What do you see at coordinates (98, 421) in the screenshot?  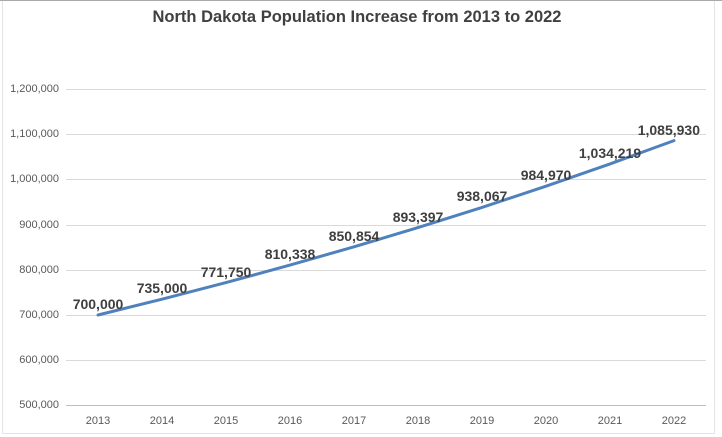 I see `x-tick-label: 2013` at bounding box center [98, 421].